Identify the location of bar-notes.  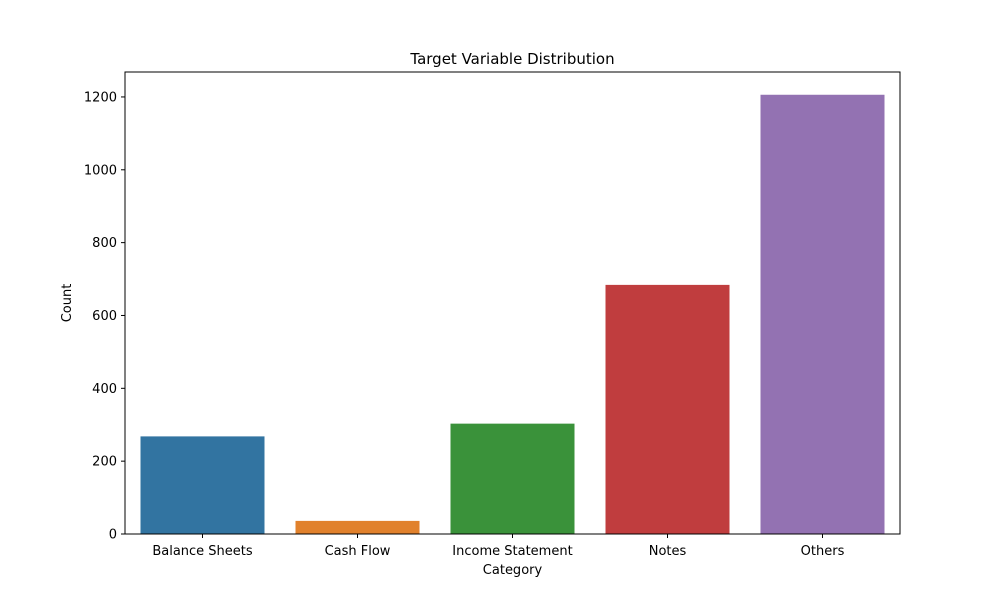
(667, 409).